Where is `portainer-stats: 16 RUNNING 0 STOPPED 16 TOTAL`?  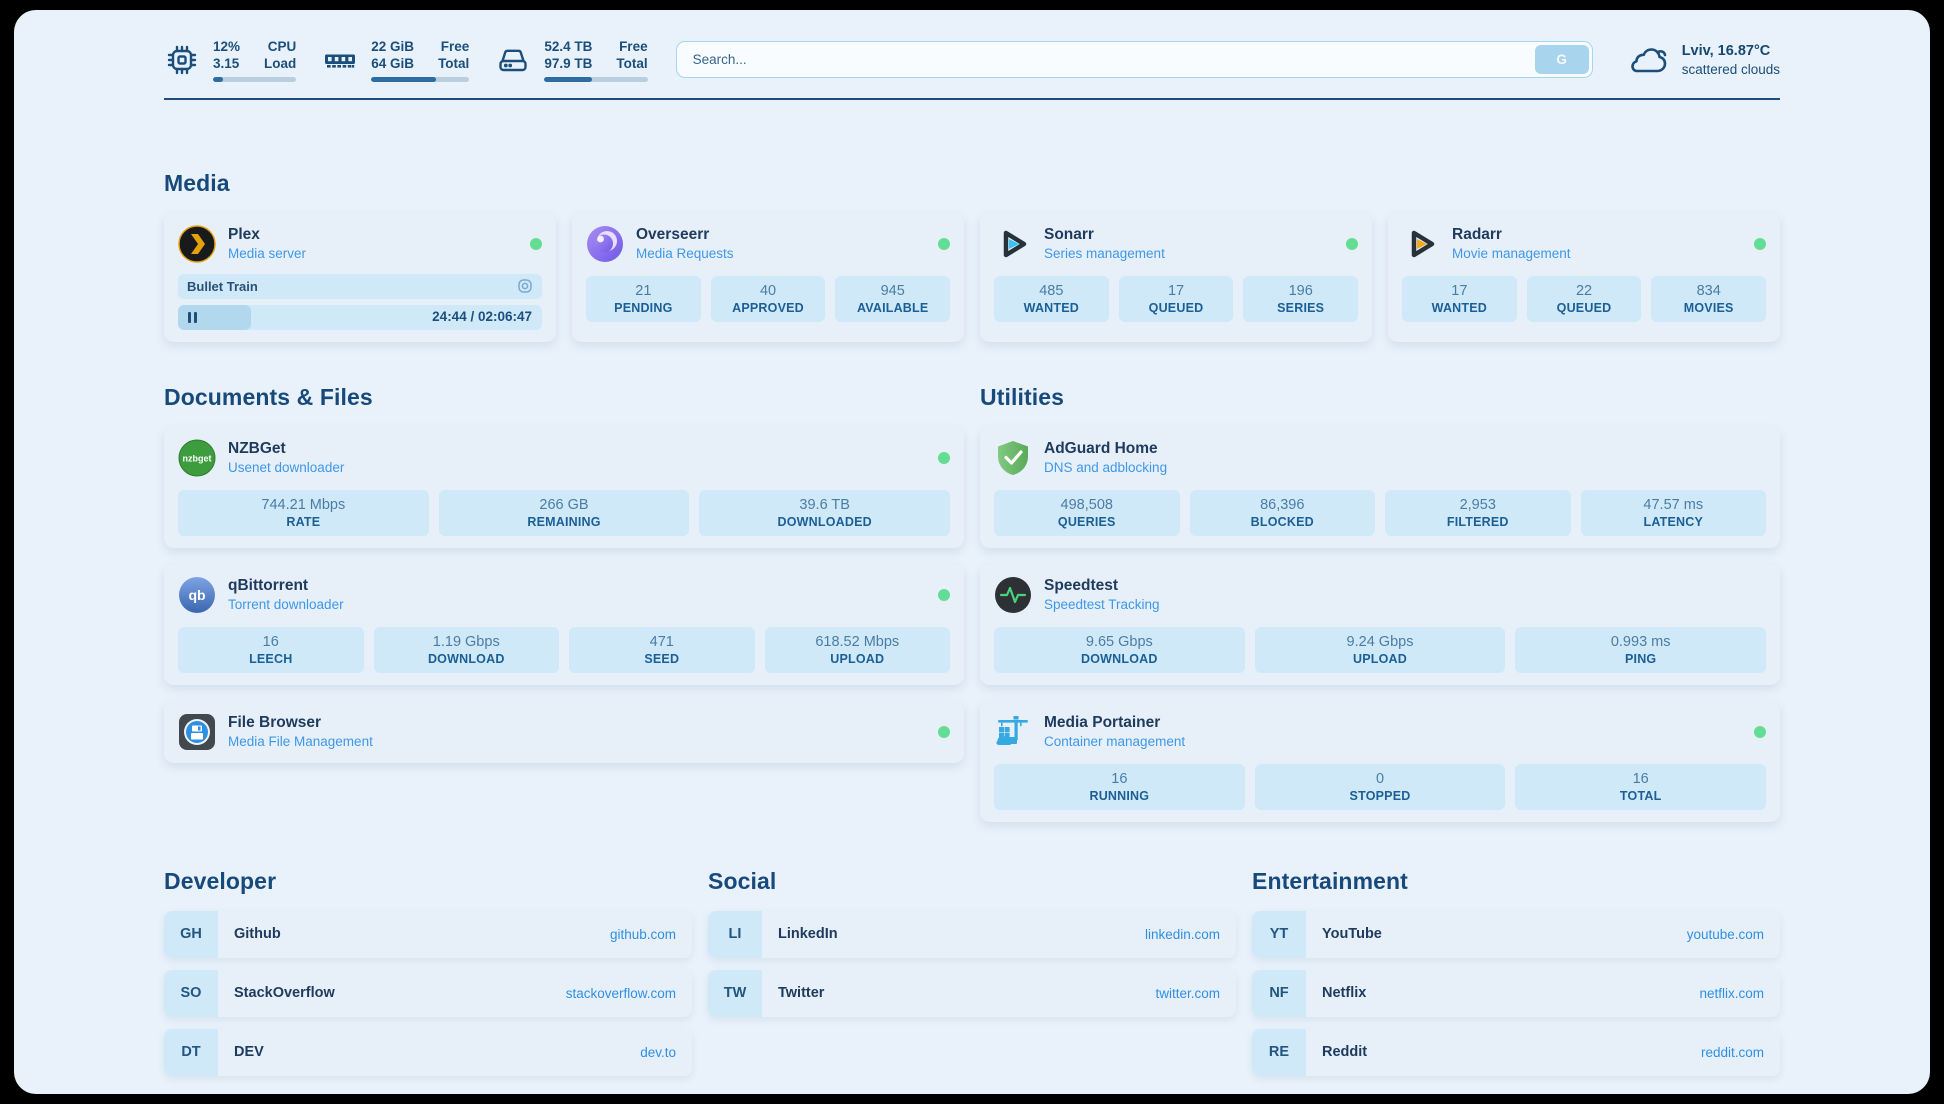
portainer-stats: 16 RUNNING 0 STOPPED 16 TOTAL is located at coordinates (1380, 786).